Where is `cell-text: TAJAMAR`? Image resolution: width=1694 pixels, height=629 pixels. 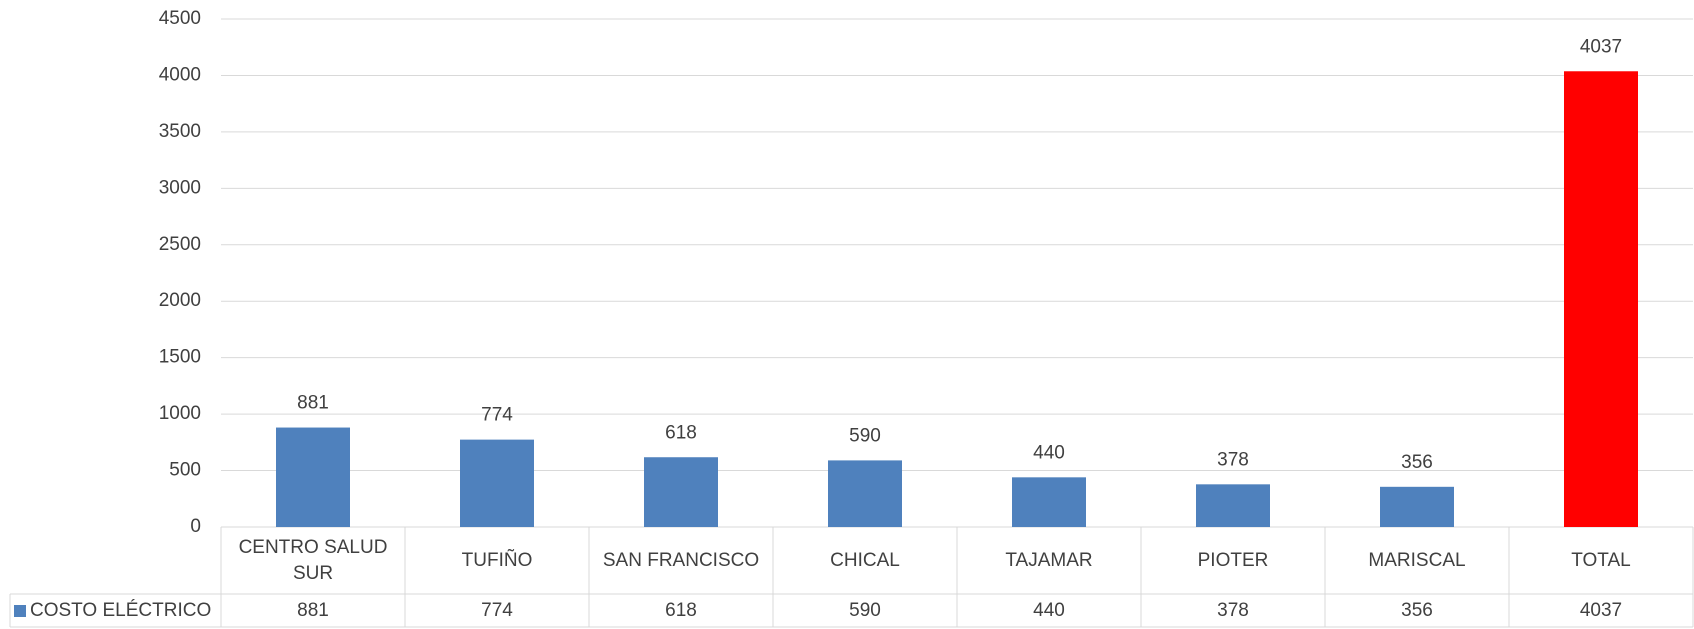
cell-text: TAJAMAR is located at coordinates (1049, 560).